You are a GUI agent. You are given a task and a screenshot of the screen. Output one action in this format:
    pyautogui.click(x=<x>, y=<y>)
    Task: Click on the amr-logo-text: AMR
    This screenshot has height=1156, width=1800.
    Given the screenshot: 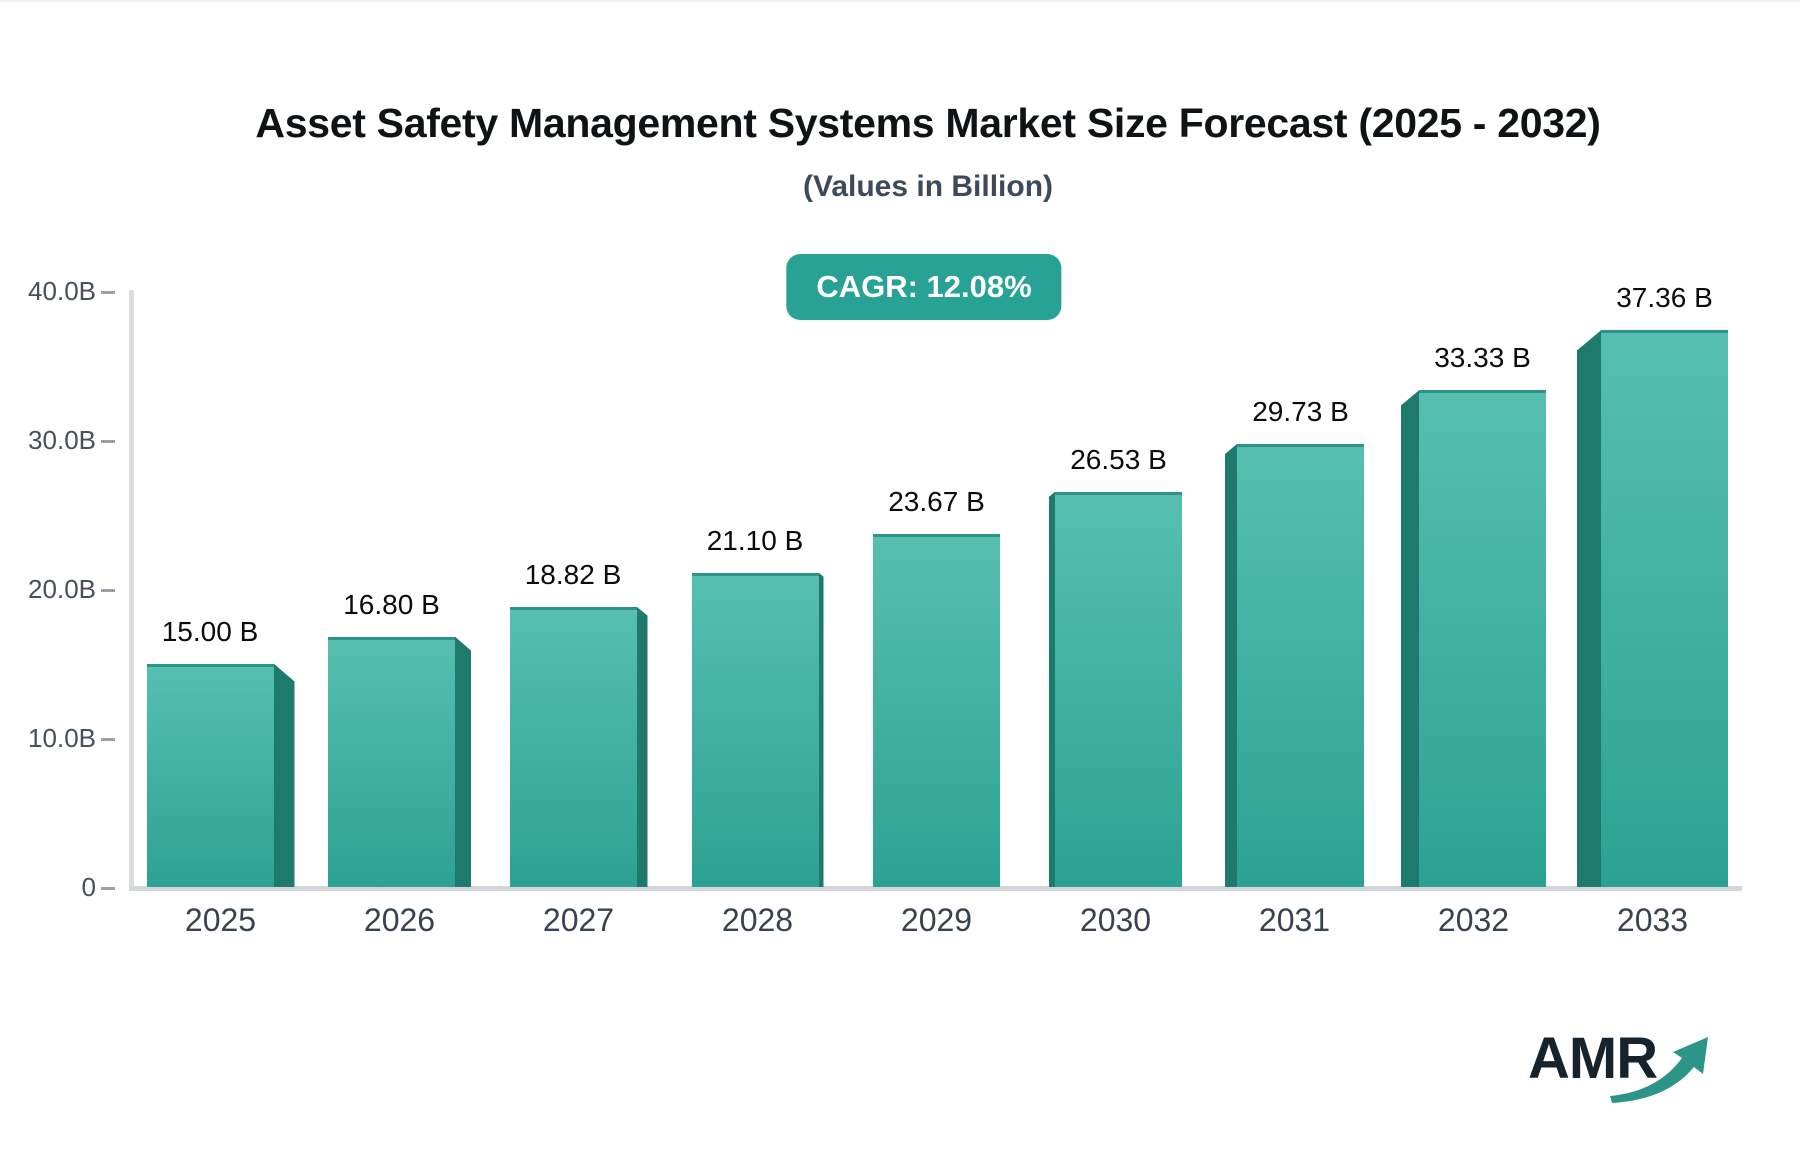 What is the action you would take?
    pyautogui.click(x=1593, y=1058)
    